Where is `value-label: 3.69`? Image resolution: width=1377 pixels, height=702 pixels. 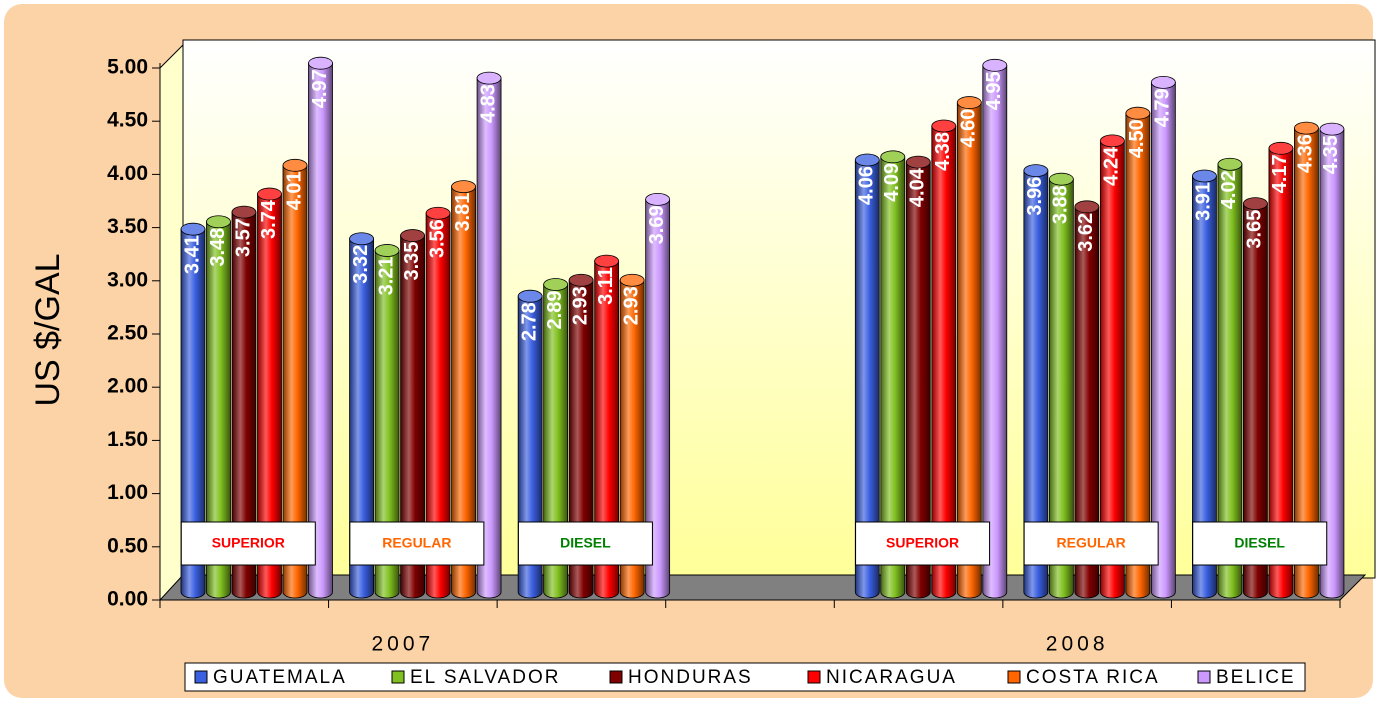 value-label: 3.69 is located at coordinates (657, 224).